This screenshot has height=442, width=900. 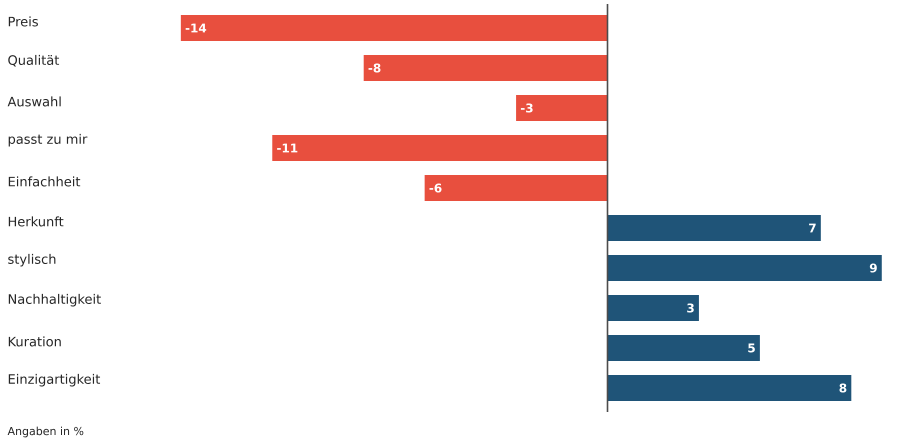 I want to click on y-tick-label: passt zu mir, so click(x=48, y=140).